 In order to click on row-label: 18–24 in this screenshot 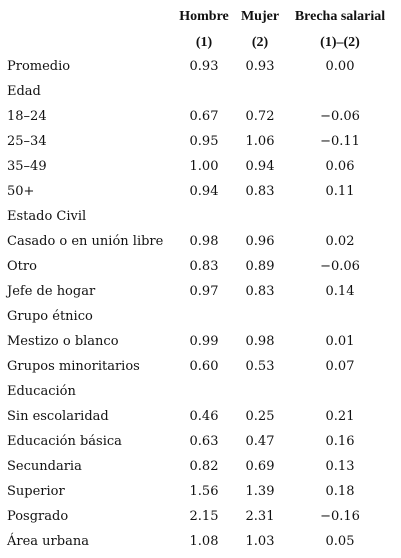, I will do `click(27, 116)`.